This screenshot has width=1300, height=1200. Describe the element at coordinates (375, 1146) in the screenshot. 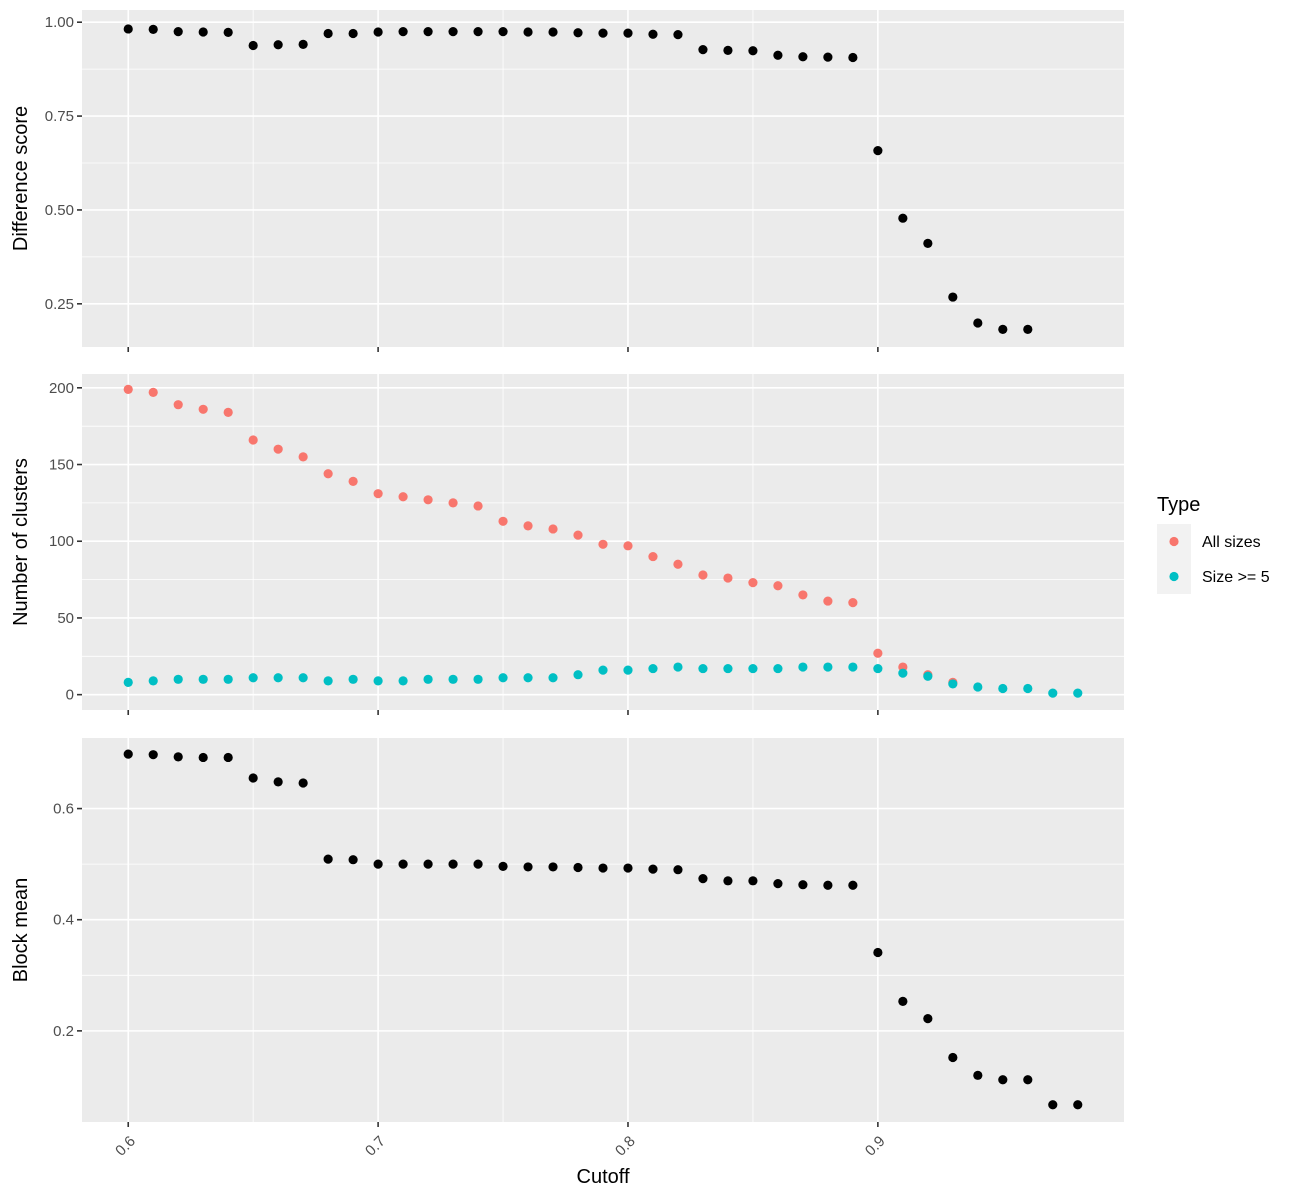

I see `x-tick-label: 0.7` at that location.